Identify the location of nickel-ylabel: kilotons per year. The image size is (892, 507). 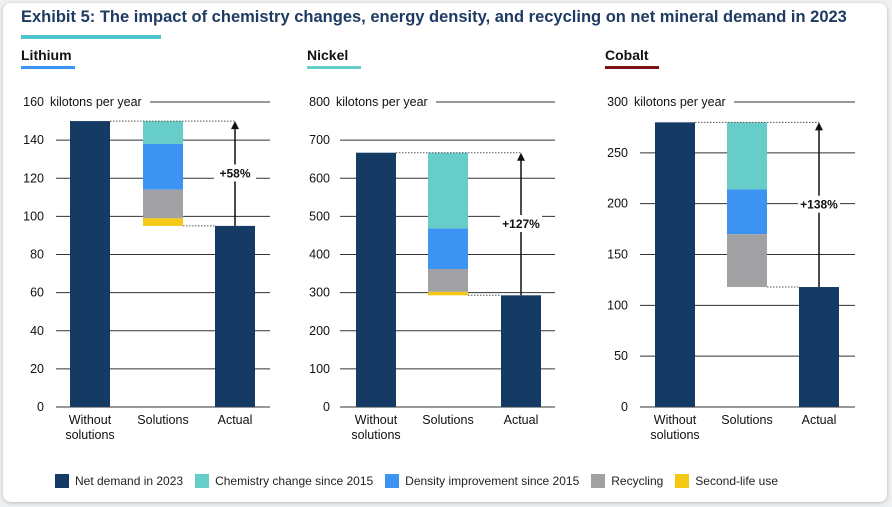
(382, 102).